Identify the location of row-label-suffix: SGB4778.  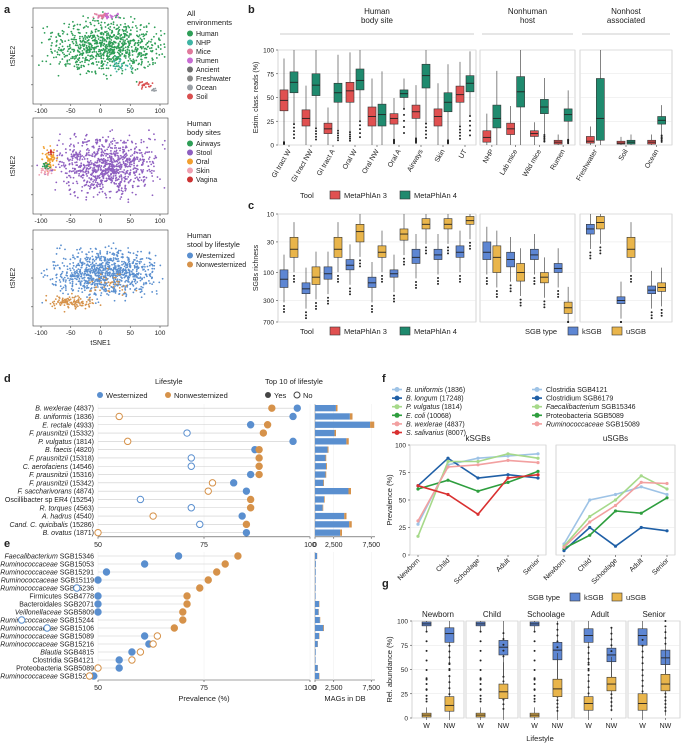
(78, 597).